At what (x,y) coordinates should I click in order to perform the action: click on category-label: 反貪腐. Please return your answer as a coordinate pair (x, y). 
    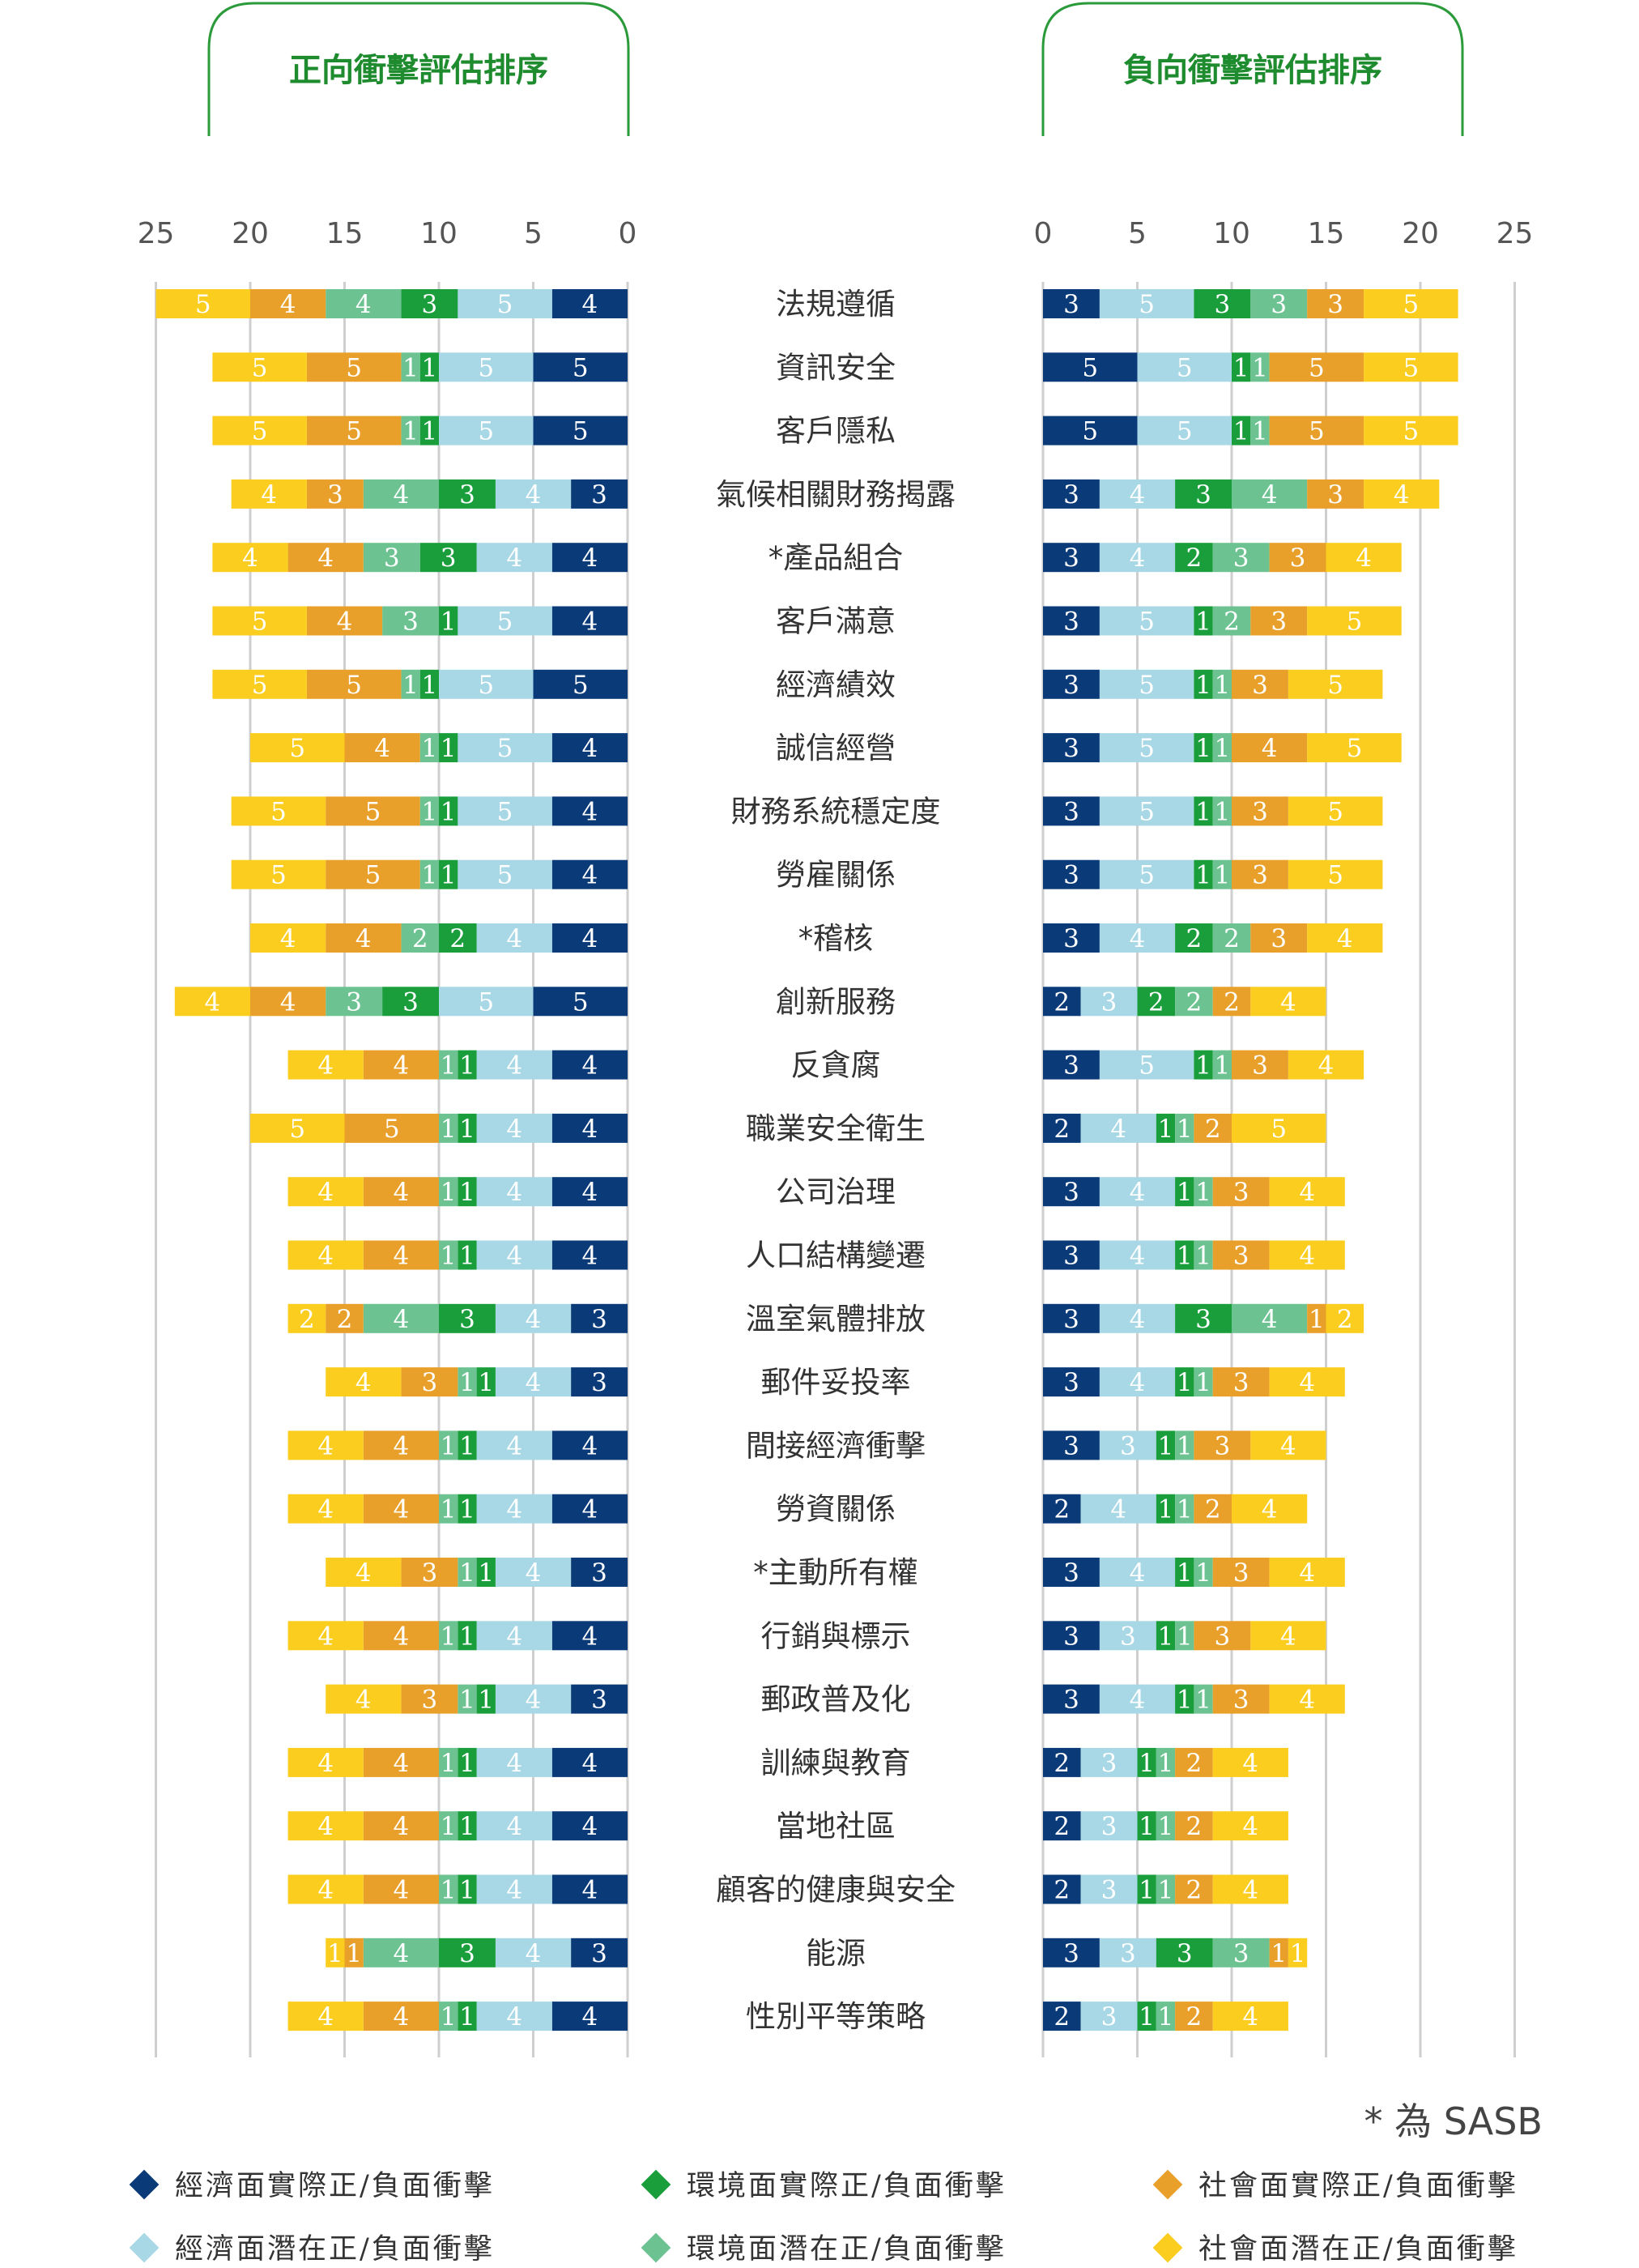
    Looking at the image, I should click on (836, 1065).